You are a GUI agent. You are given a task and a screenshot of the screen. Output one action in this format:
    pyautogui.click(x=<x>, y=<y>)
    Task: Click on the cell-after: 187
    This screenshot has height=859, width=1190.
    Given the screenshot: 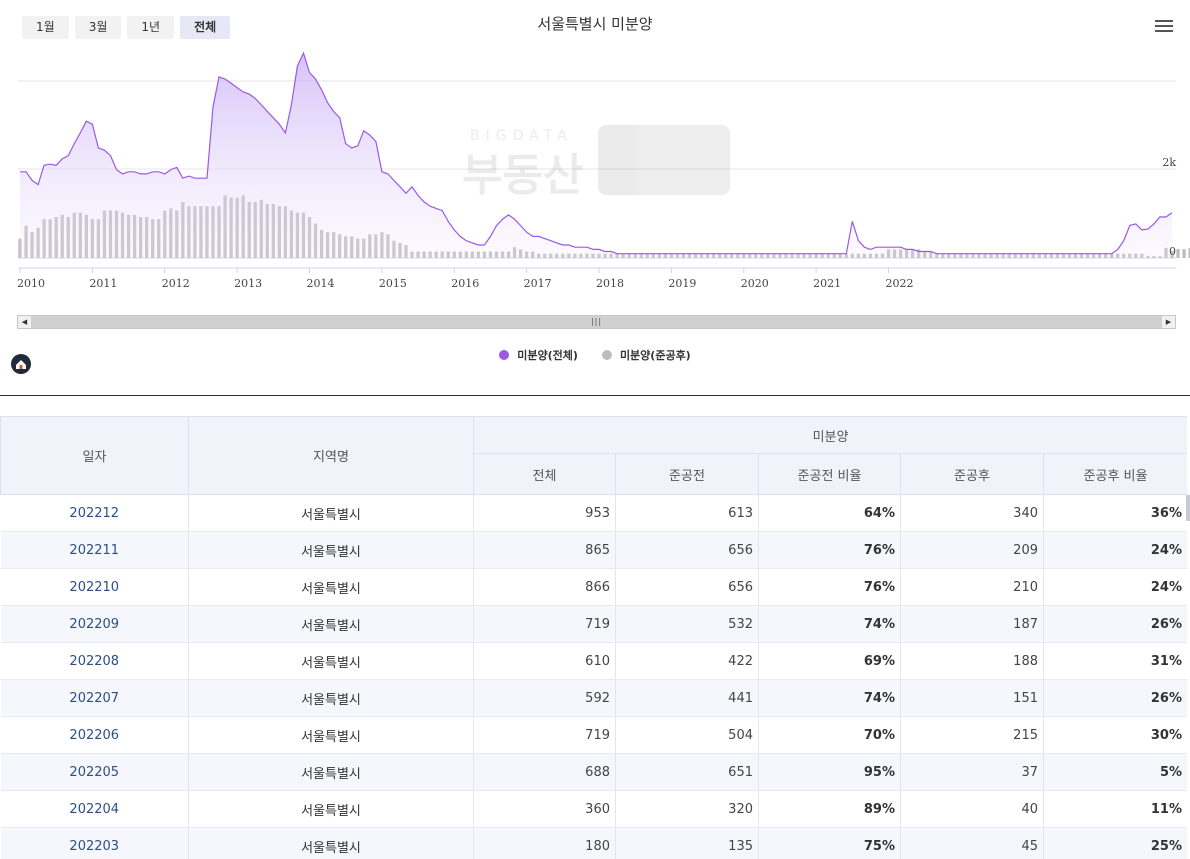 What is the action you would take?
    pyautogui.click(x=972, y=624)
    